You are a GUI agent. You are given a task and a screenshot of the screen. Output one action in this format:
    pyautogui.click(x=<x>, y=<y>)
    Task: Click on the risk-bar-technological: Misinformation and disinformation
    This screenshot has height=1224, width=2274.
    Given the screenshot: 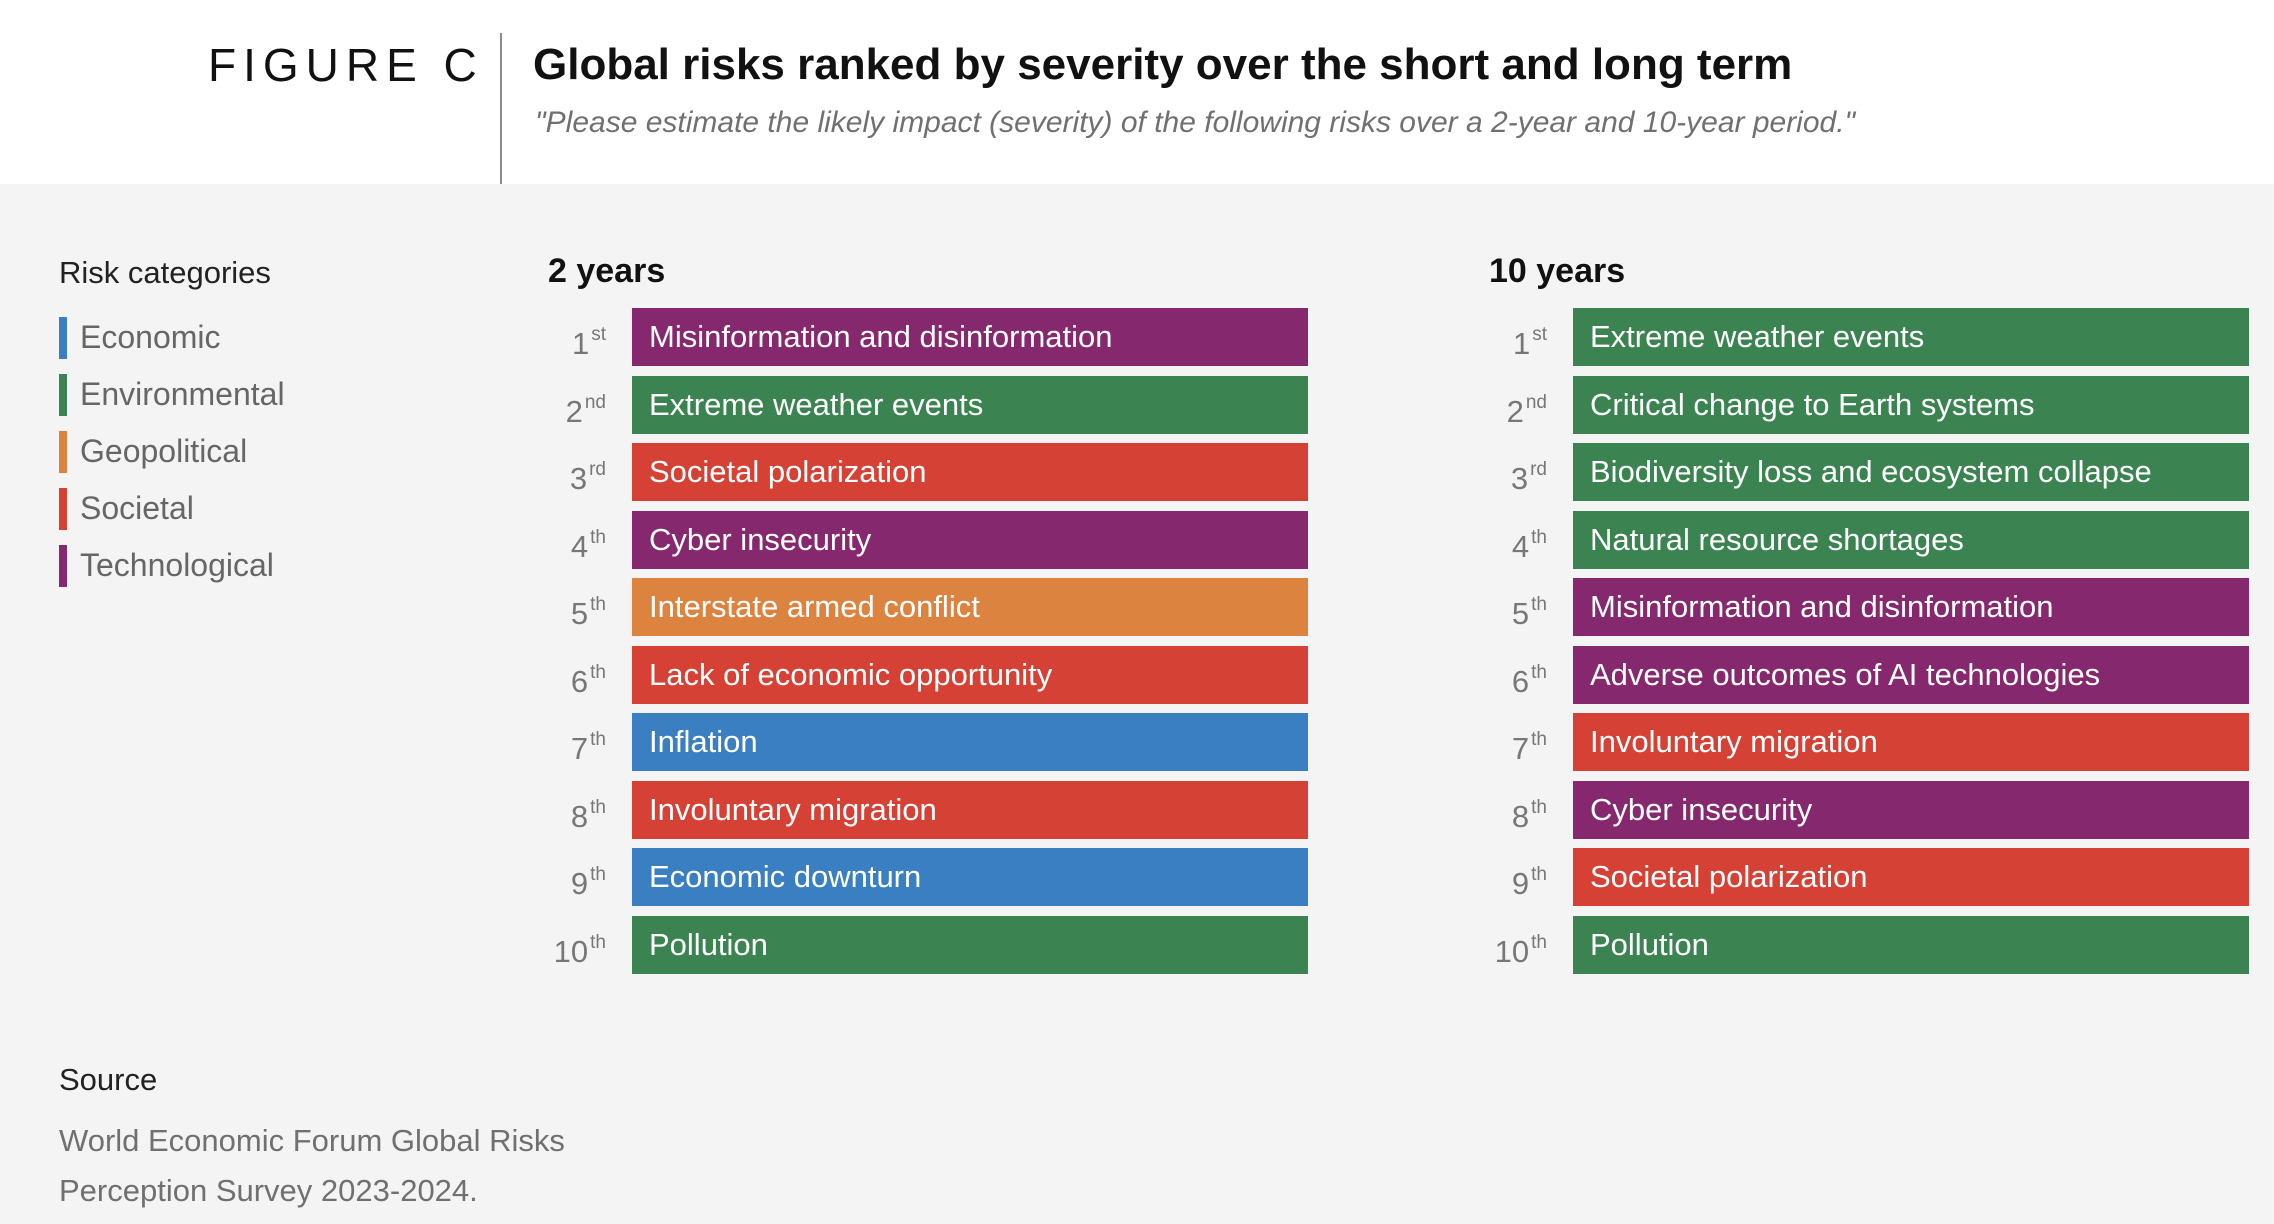 What is the action you would take?
    pyautogui.click(x=970, y=337)
    